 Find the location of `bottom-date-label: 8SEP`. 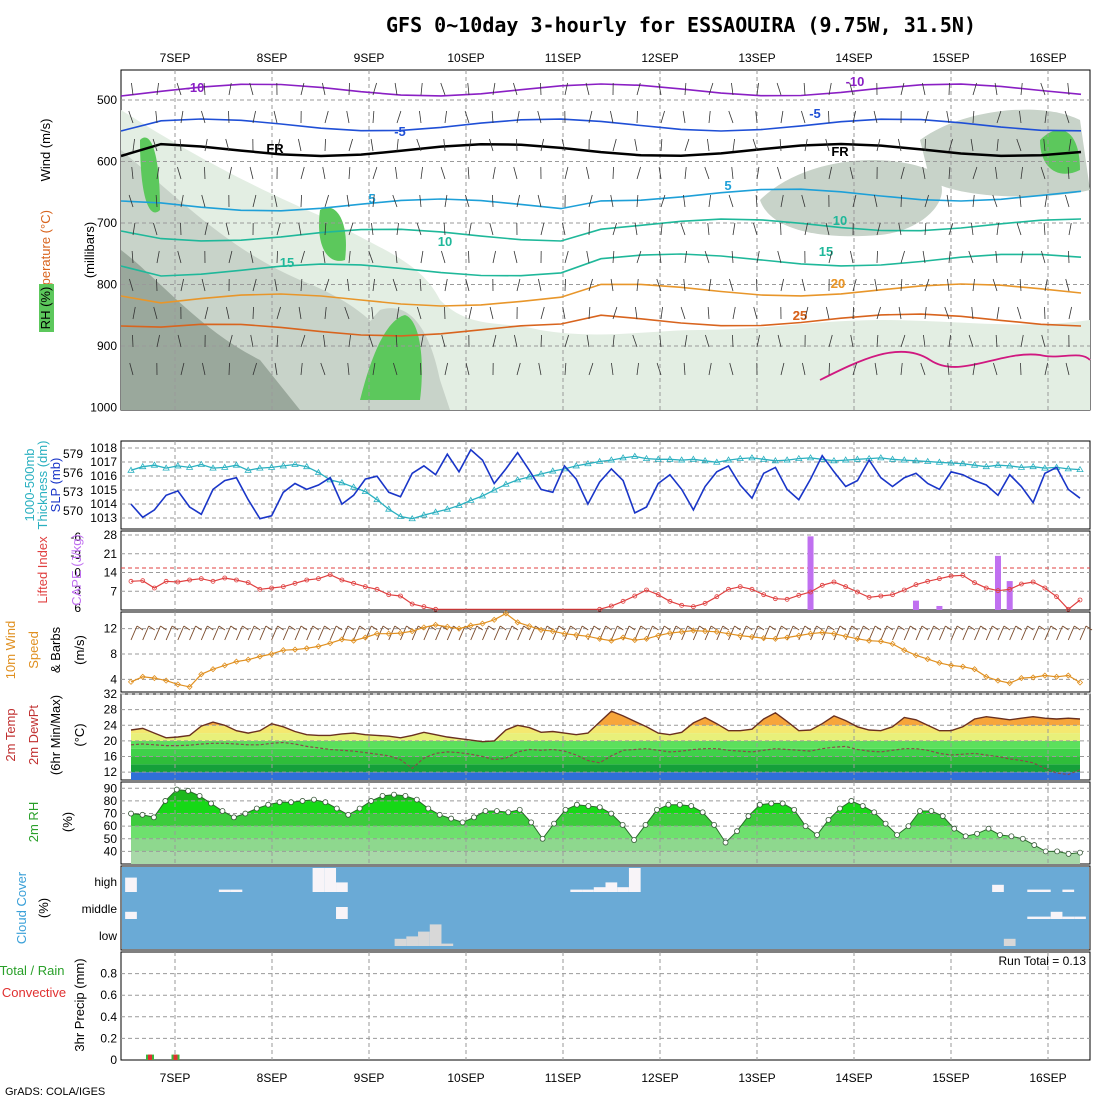

bottom-date-label: 8SEP is located at coordinates (272, 1078).